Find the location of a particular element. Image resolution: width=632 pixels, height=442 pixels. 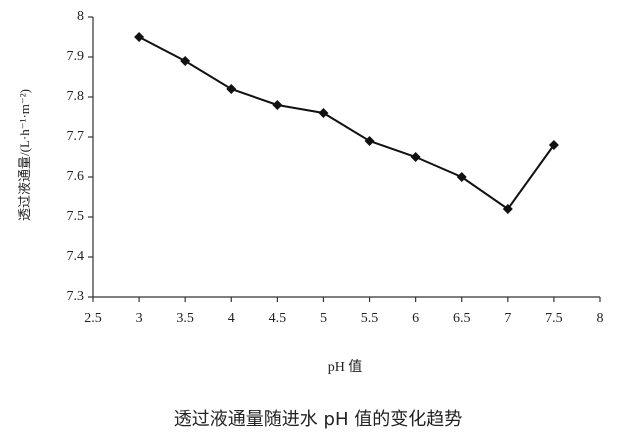

chart-title: 透过液通量随进水 pH 值的变化趋势 is located at coordinates (318, 419).